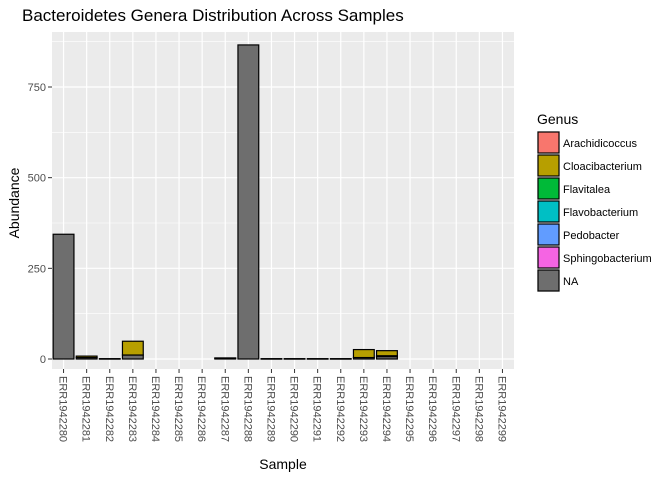  What do you see at coordinates (270, 409) in the screenshot?
I see `x-tick-label: ERR1942289` at bounding box center [270, 409].